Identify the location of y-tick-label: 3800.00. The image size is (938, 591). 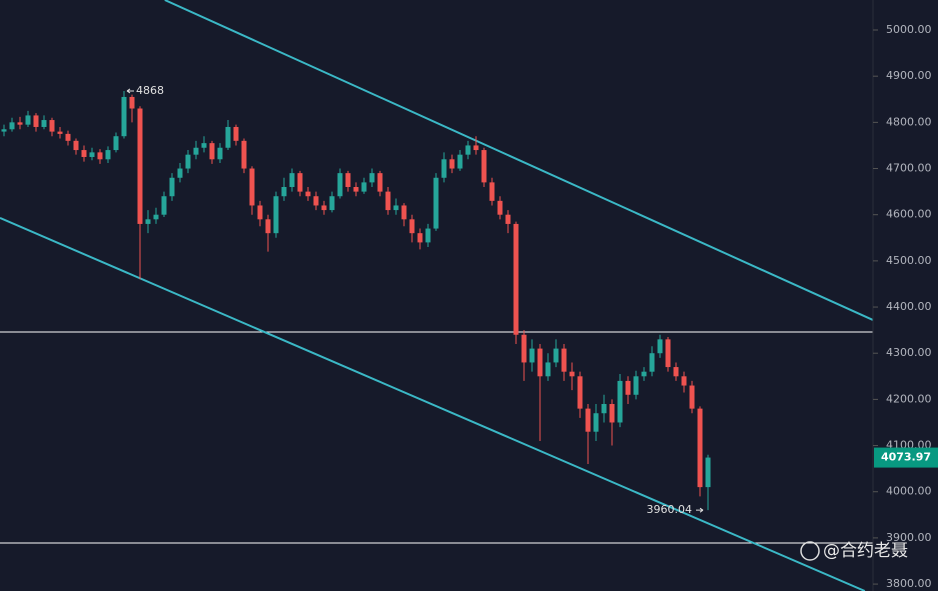
(909, 583).